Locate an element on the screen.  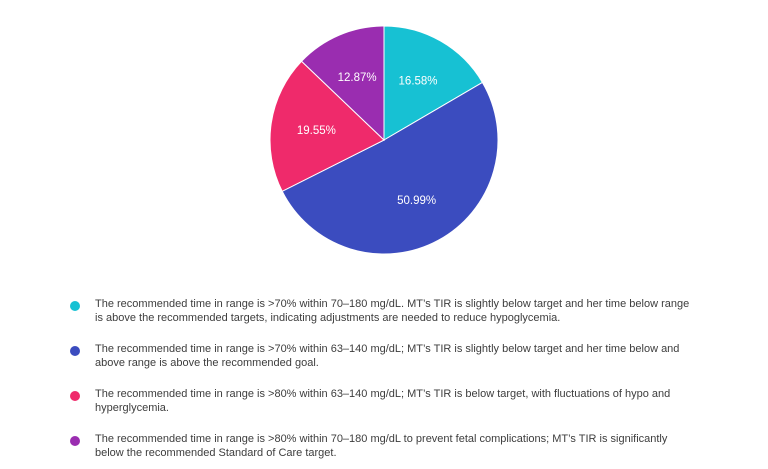
pie-labels: 16.58% 50.99% 19.55% 12.87% is located at coordinates (367, 139).